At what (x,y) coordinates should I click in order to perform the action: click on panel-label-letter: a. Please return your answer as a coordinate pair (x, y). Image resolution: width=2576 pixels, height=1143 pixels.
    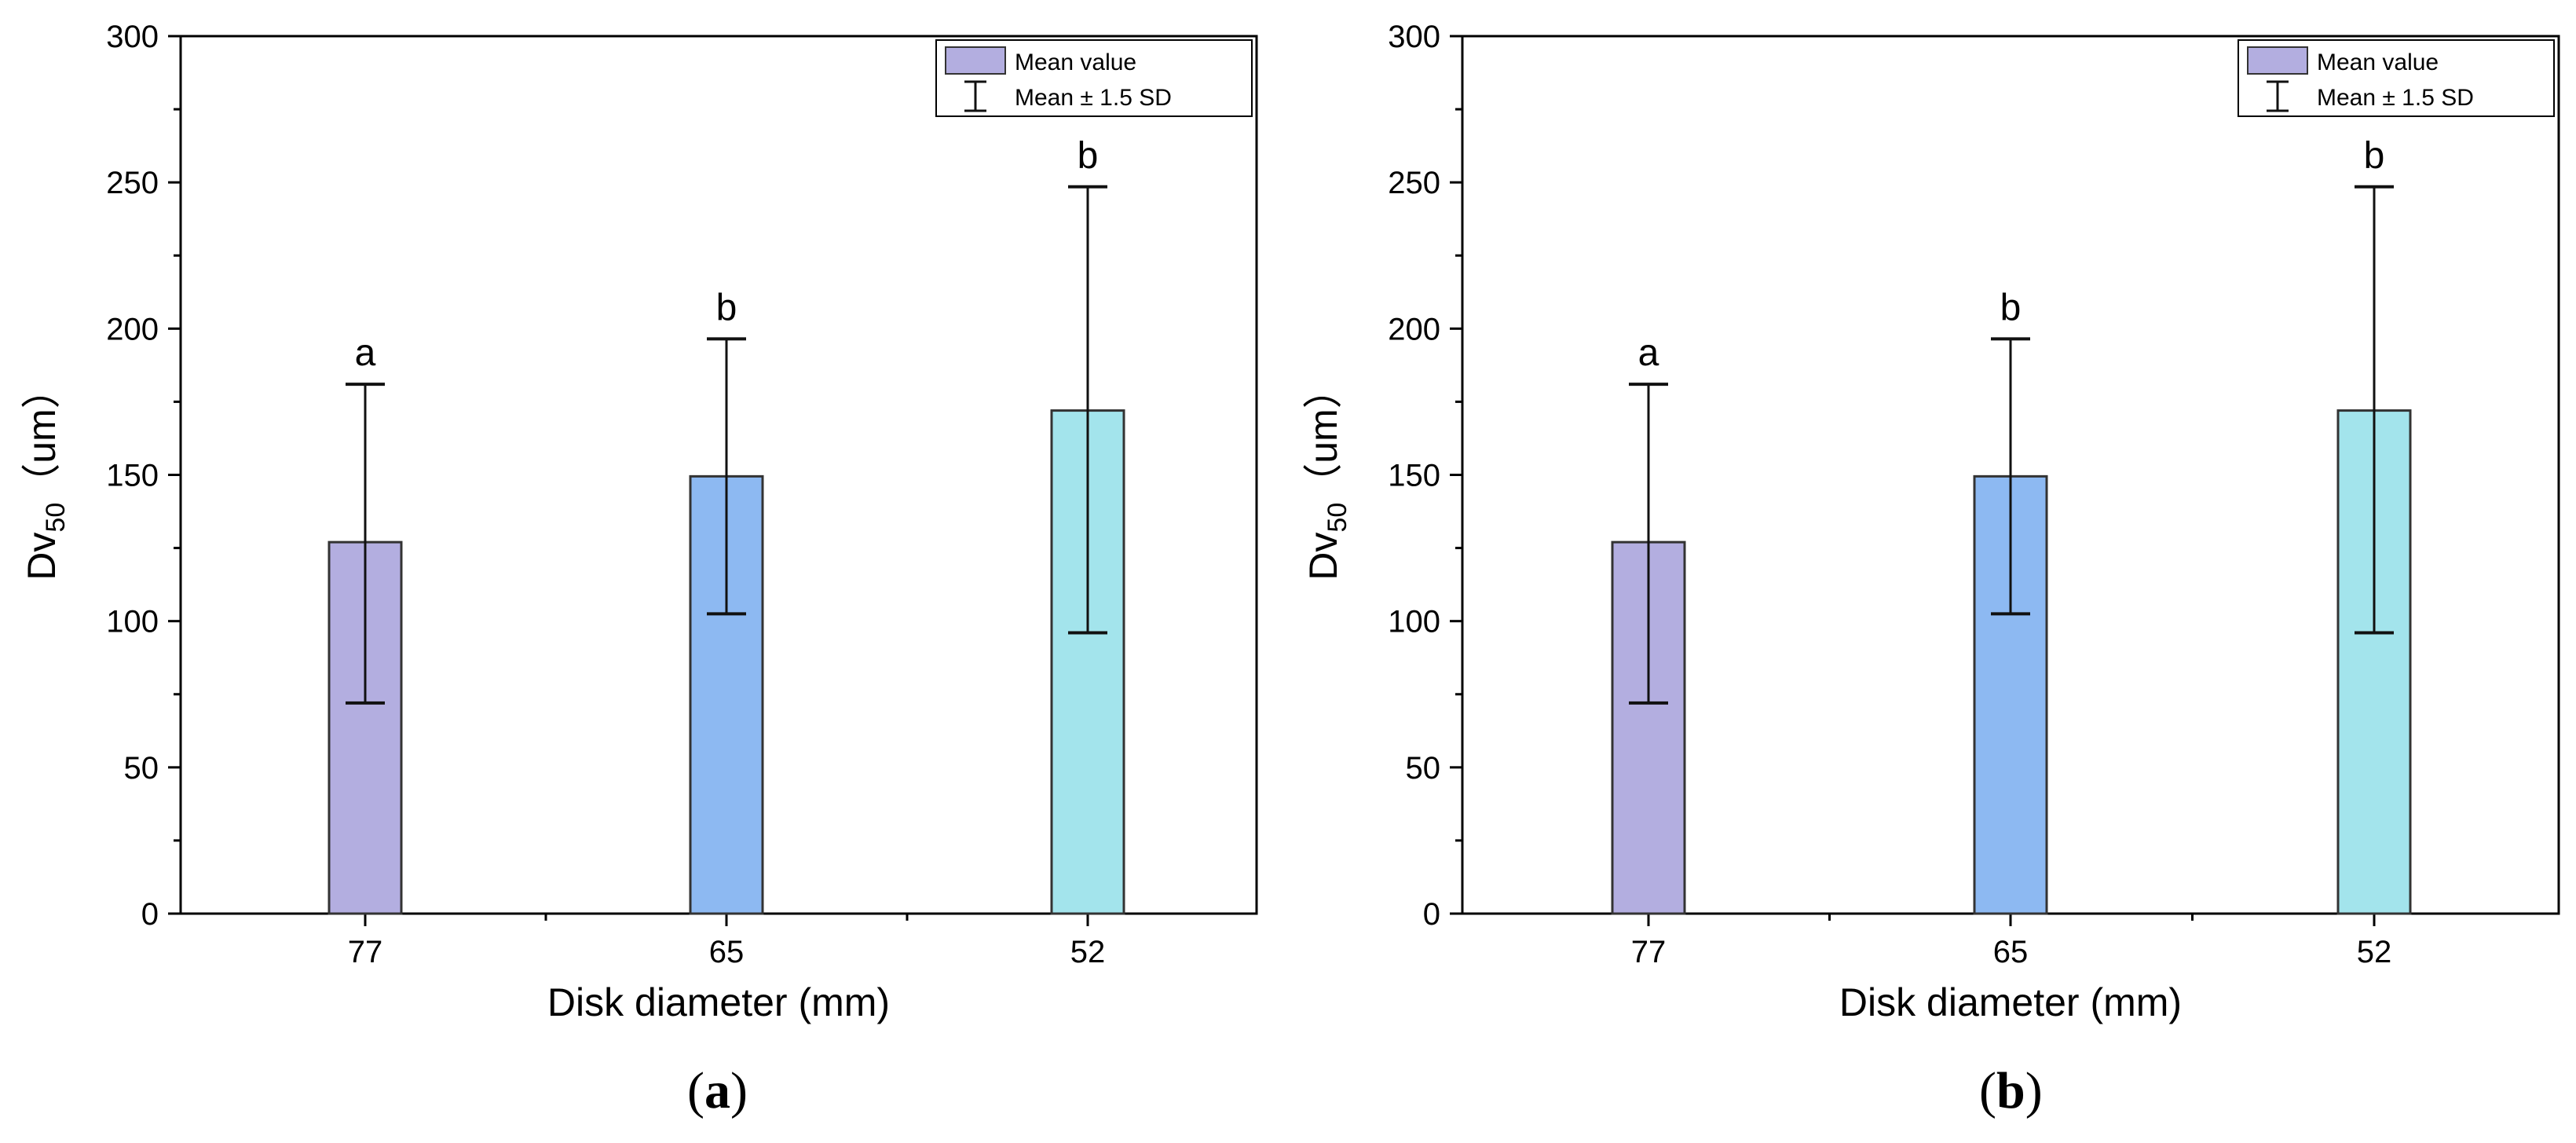
    Looking at the image, I should click on (717, 1090).